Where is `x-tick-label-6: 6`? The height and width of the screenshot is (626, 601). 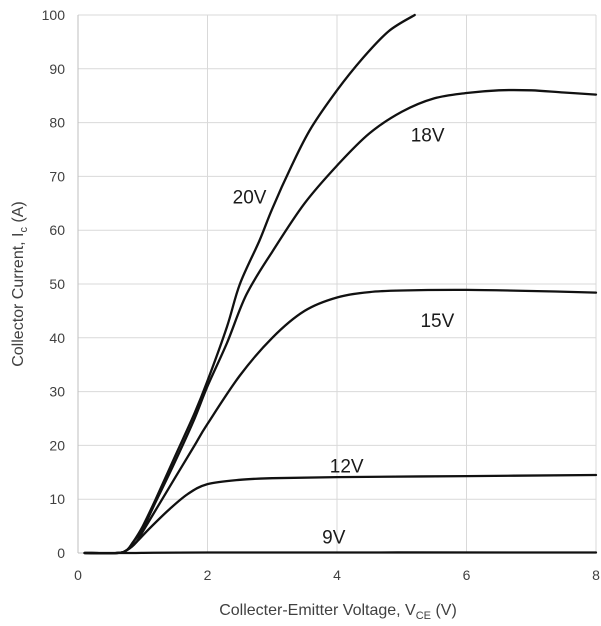 x-tick-label-6: 6 is located at coordinates (467, 575).